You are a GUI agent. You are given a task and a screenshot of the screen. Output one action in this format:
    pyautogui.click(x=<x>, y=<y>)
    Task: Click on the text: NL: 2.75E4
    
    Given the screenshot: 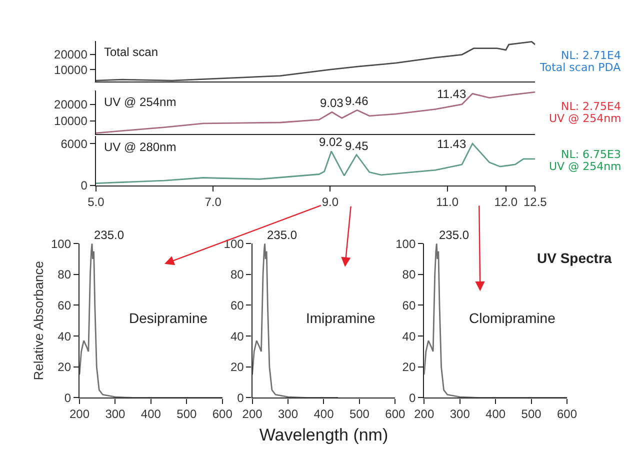 What is the action you would take?
    pyautogui.click(x=591, y=106)
    